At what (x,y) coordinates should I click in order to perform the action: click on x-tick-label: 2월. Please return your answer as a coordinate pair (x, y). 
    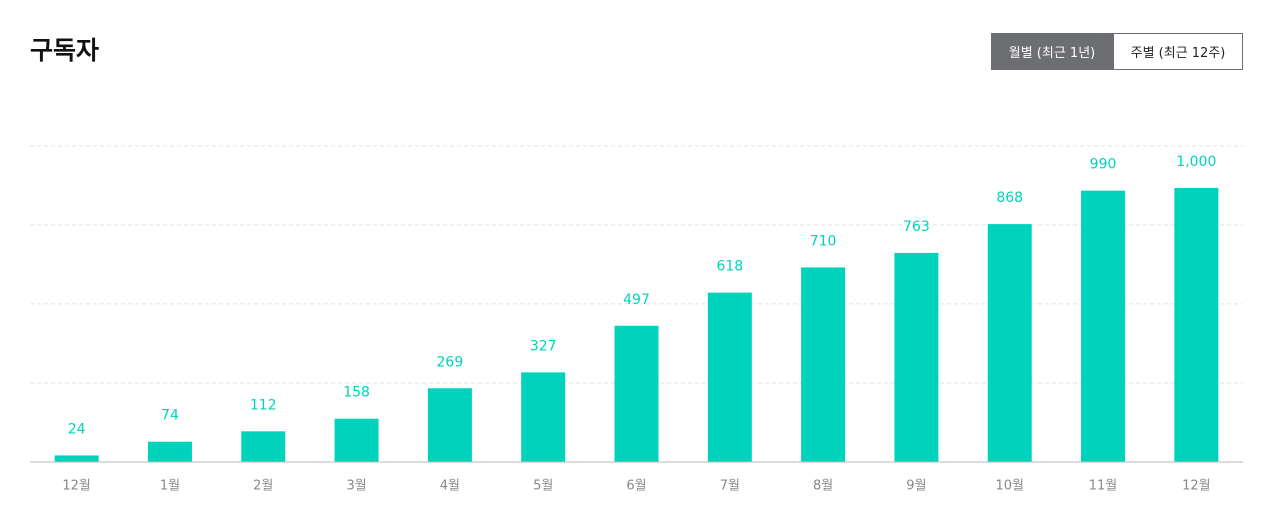
    Looking at the image, I should click on (263, 486).